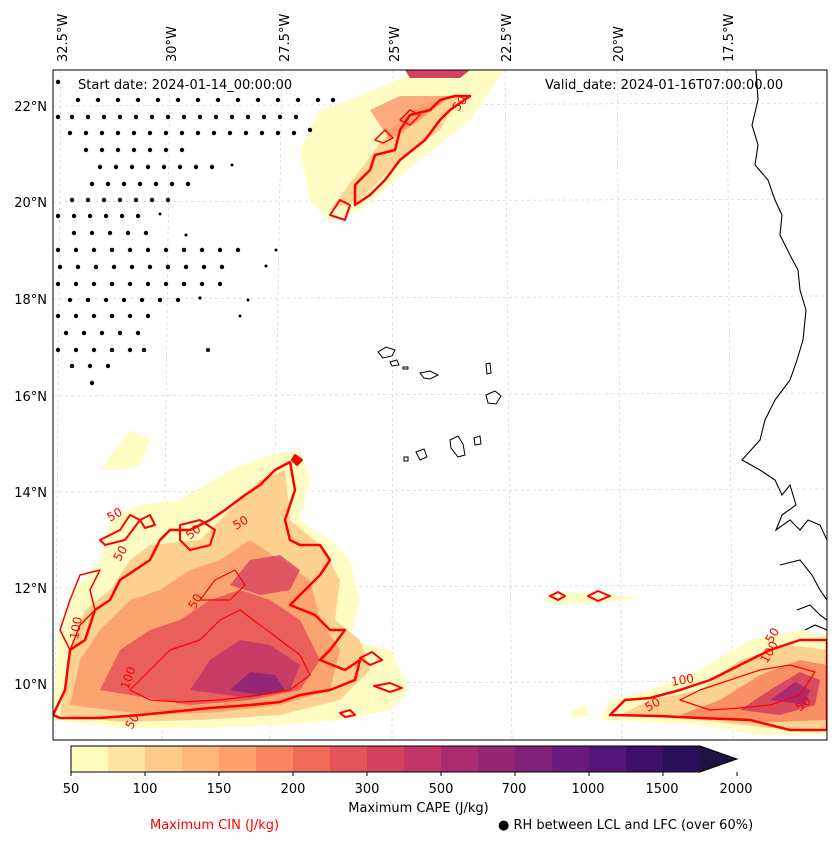  What do you see at coordinates (145, 789) in the screenshot?
I see `colorbar-tick: 100` at bounding box center [145, 789].